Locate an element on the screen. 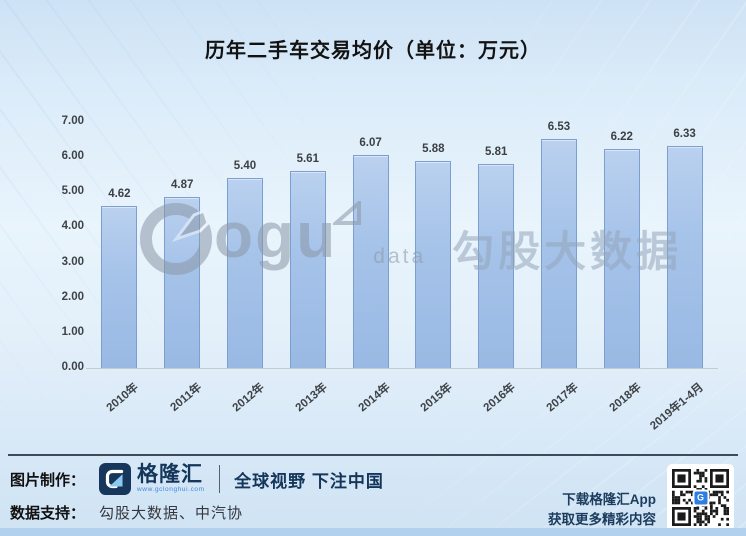 This screenshot has width=746, height=536. brand-text: 格隆汇 www.gclonghui.com is located at coordinates (171, 479).